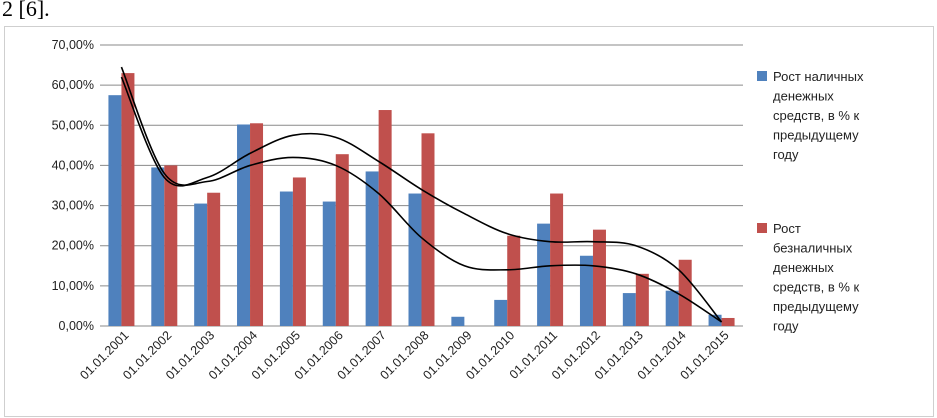 The height and width of the screenshot is (418, 937). What do you see at coordinates (73, 165) in the screenshot?
I see `y-tick-label: 40,00%` at bounding box center [73, 165].